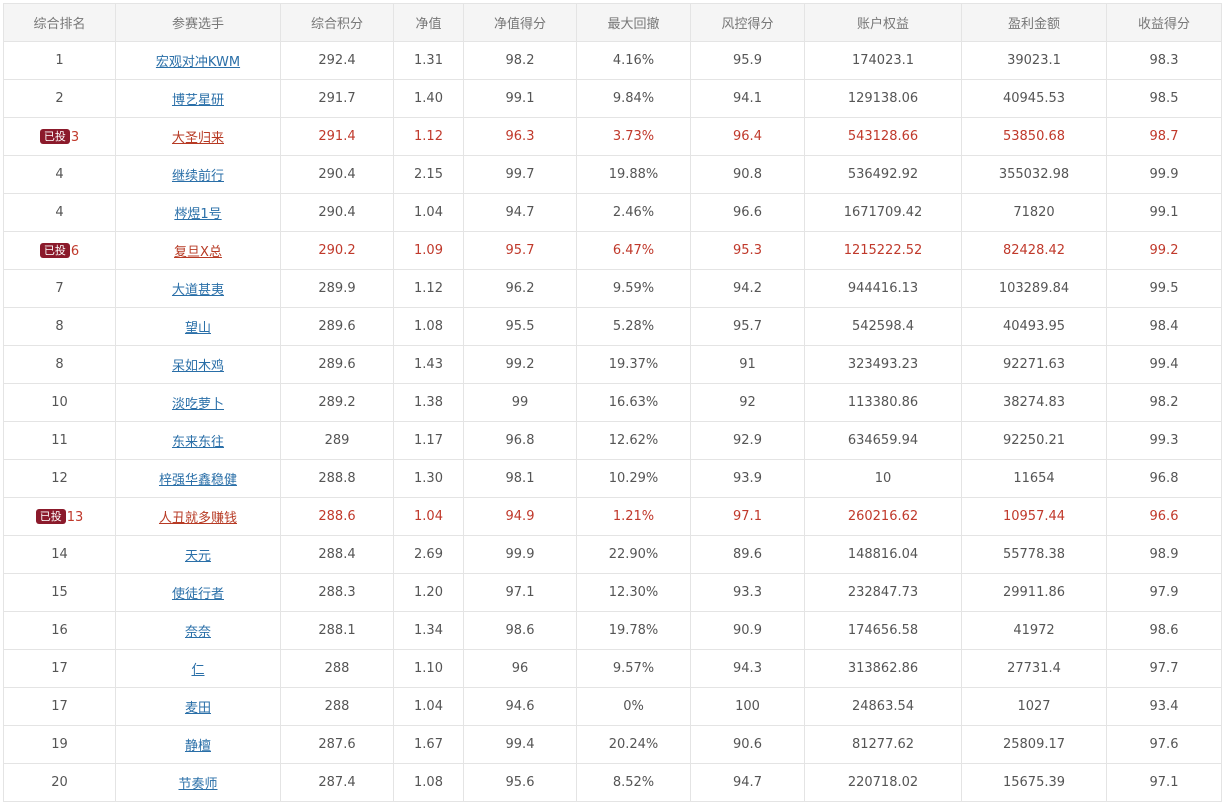  I want to click on cell-rank: 8, so click(59, 326).